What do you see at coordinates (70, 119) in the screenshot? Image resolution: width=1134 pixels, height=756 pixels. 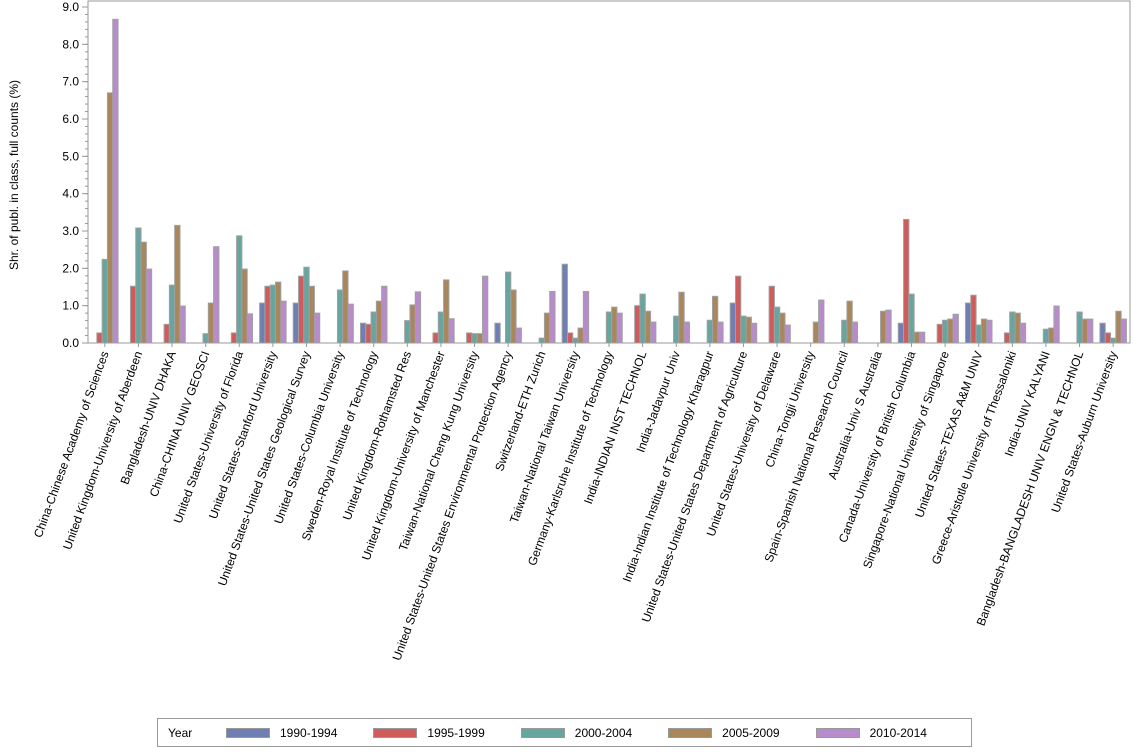 I see `y-tick-label: 6.0` at bounding box center [70, 119].